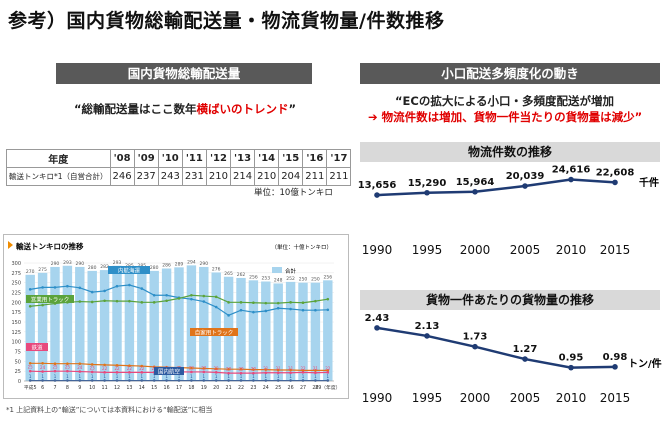 This screenshot has width=670, height=428. Describe the element at coordinates (339, 158) in the screenshot. I see `table-year: '17` at that location.